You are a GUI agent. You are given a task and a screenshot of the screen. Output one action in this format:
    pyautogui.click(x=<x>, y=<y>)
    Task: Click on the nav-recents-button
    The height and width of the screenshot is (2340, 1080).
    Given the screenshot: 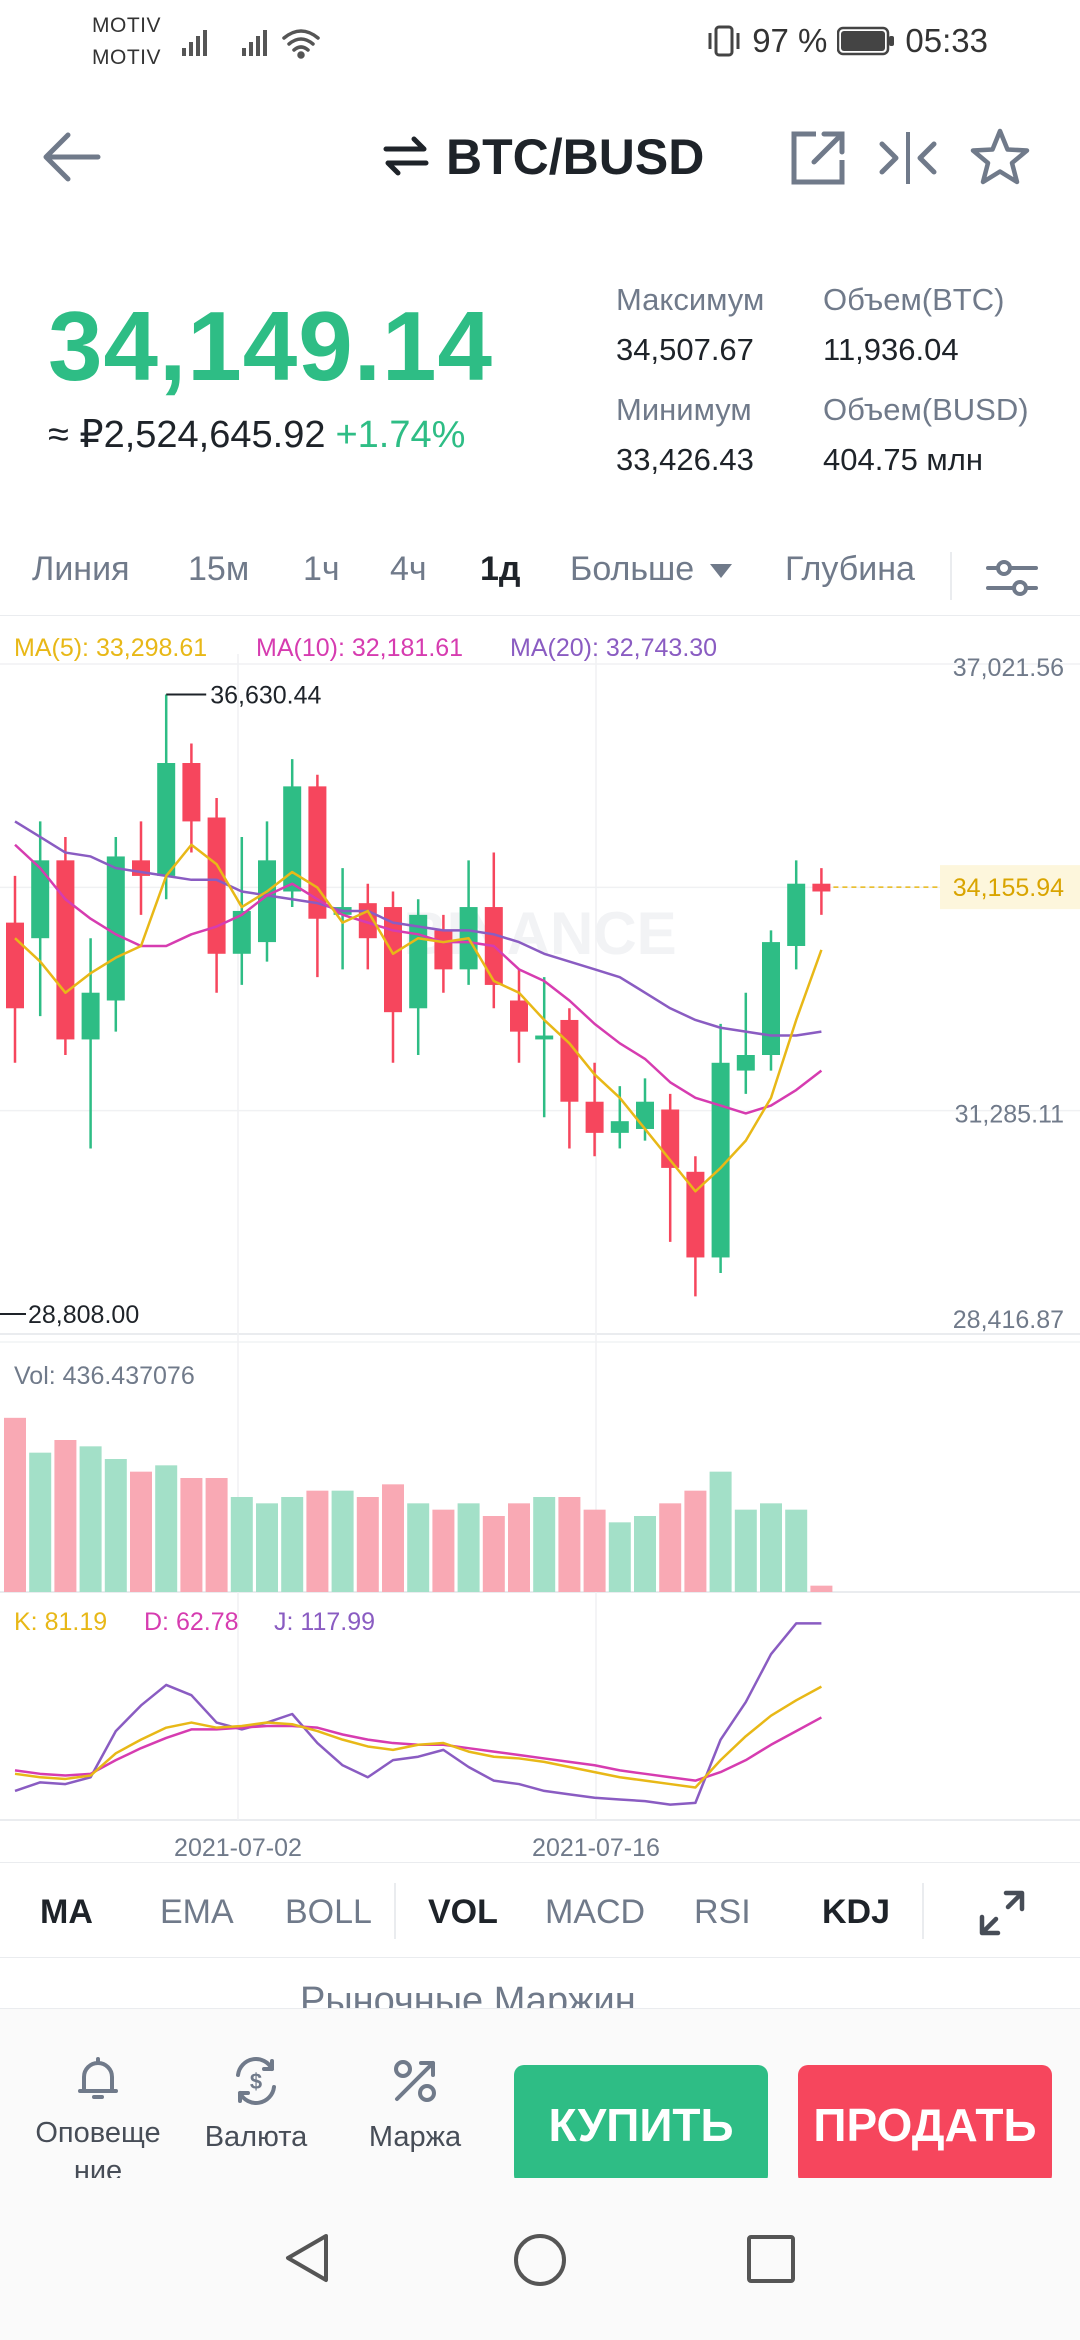 What is the action you would take?
    pyautogui.click(x=771, y=2261)
    